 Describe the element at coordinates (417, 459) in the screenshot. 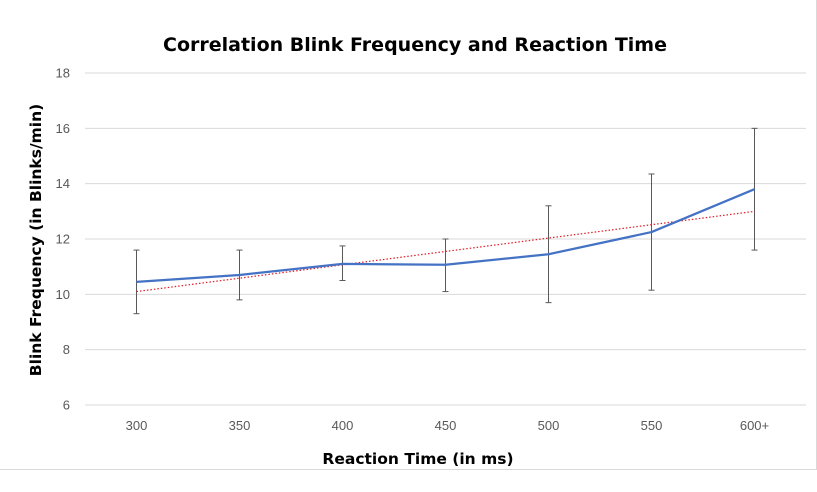

I see `x-axis-title: Reaction Time (in ms)` at that location.